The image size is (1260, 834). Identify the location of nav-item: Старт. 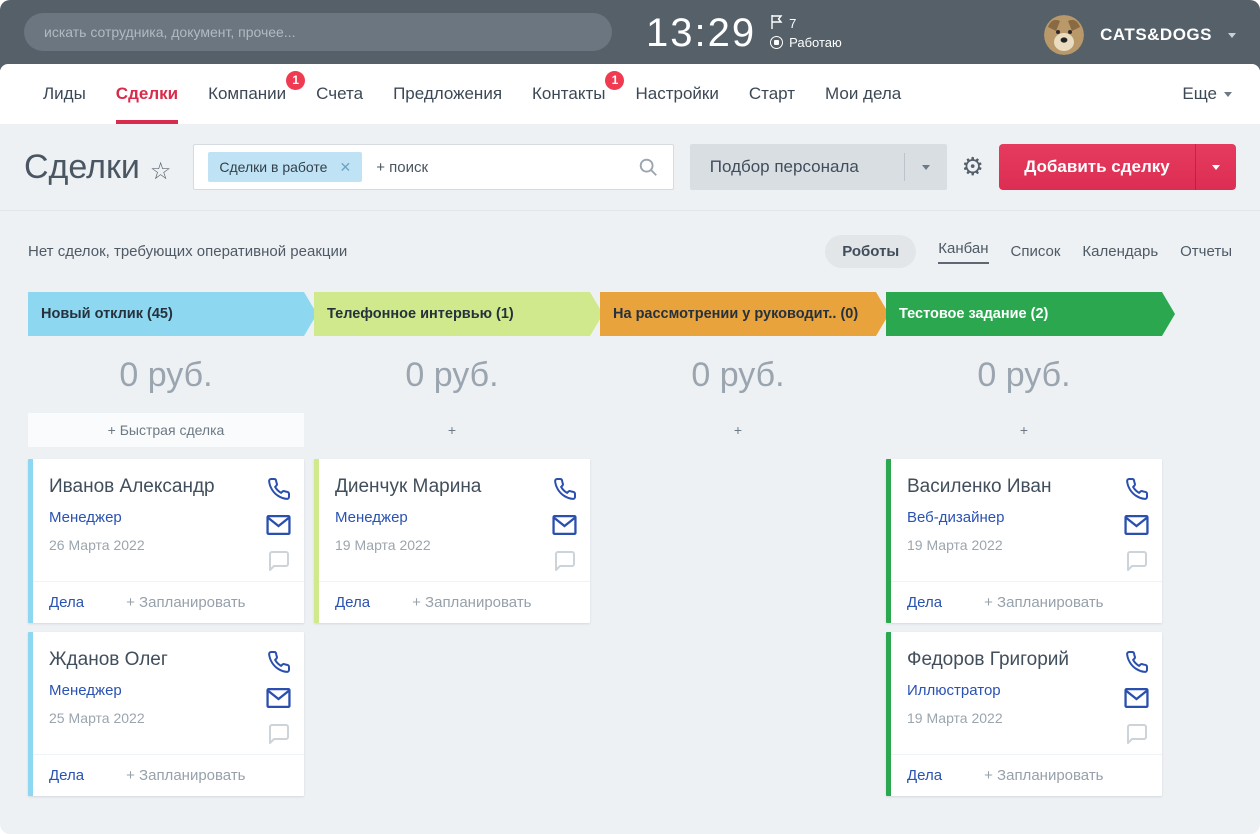
(772, 94).